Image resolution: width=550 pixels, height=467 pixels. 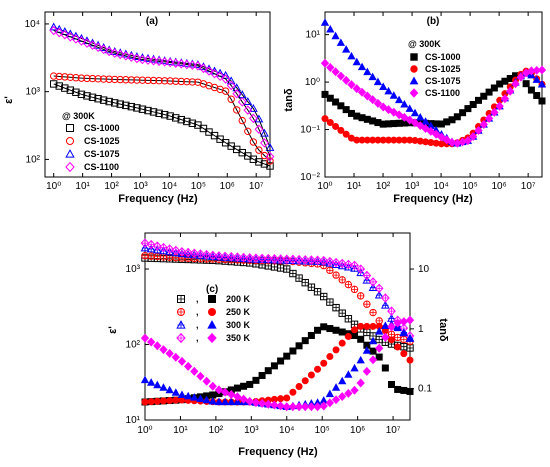 I want to click on panel-c-legend-label: 300 K, so click(x=238, y=325).